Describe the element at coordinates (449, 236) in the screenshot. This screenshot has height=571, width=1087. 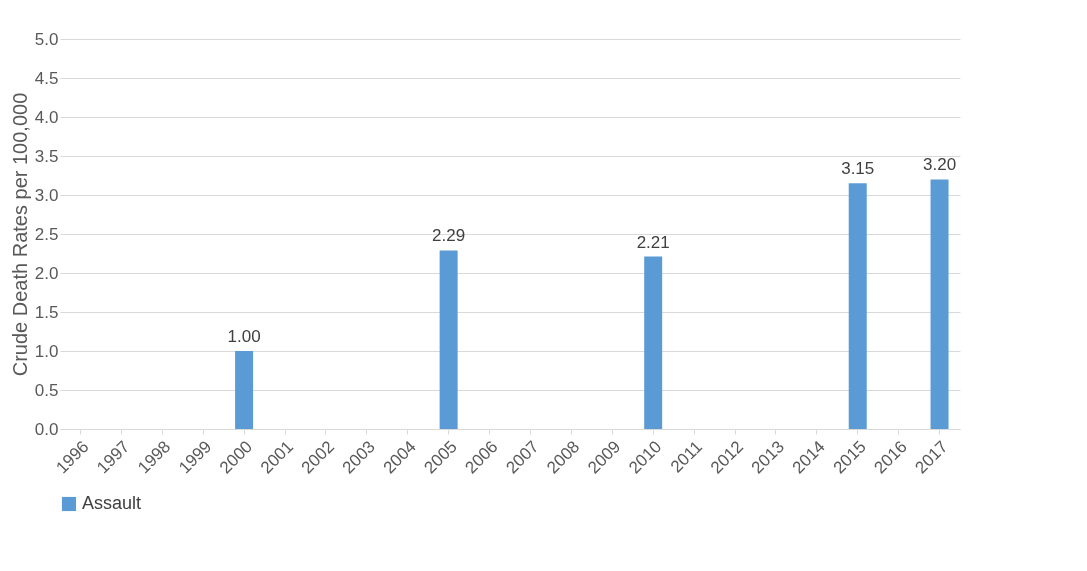
I see `data-label: 2.29` at that location.